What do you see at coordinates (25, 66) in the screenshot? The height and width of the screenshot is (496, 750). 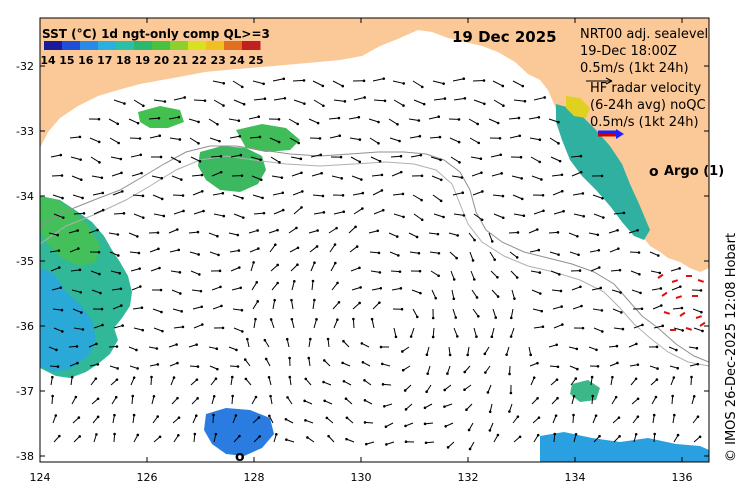 I see `y-tick-label: -32` at bounding box center [25, 66].